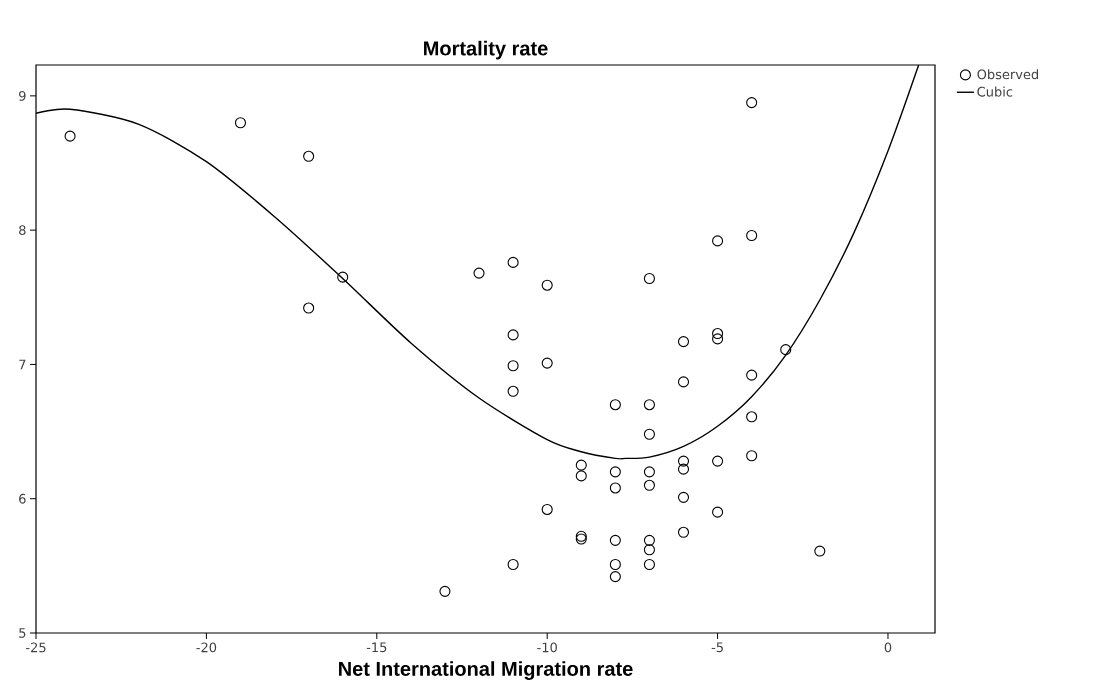 The image size is (1103, 698). What do you see at coordinates (22, 95) in the screenshot?
I see `y-tick-label: 9` at bounding box center [22, 95].